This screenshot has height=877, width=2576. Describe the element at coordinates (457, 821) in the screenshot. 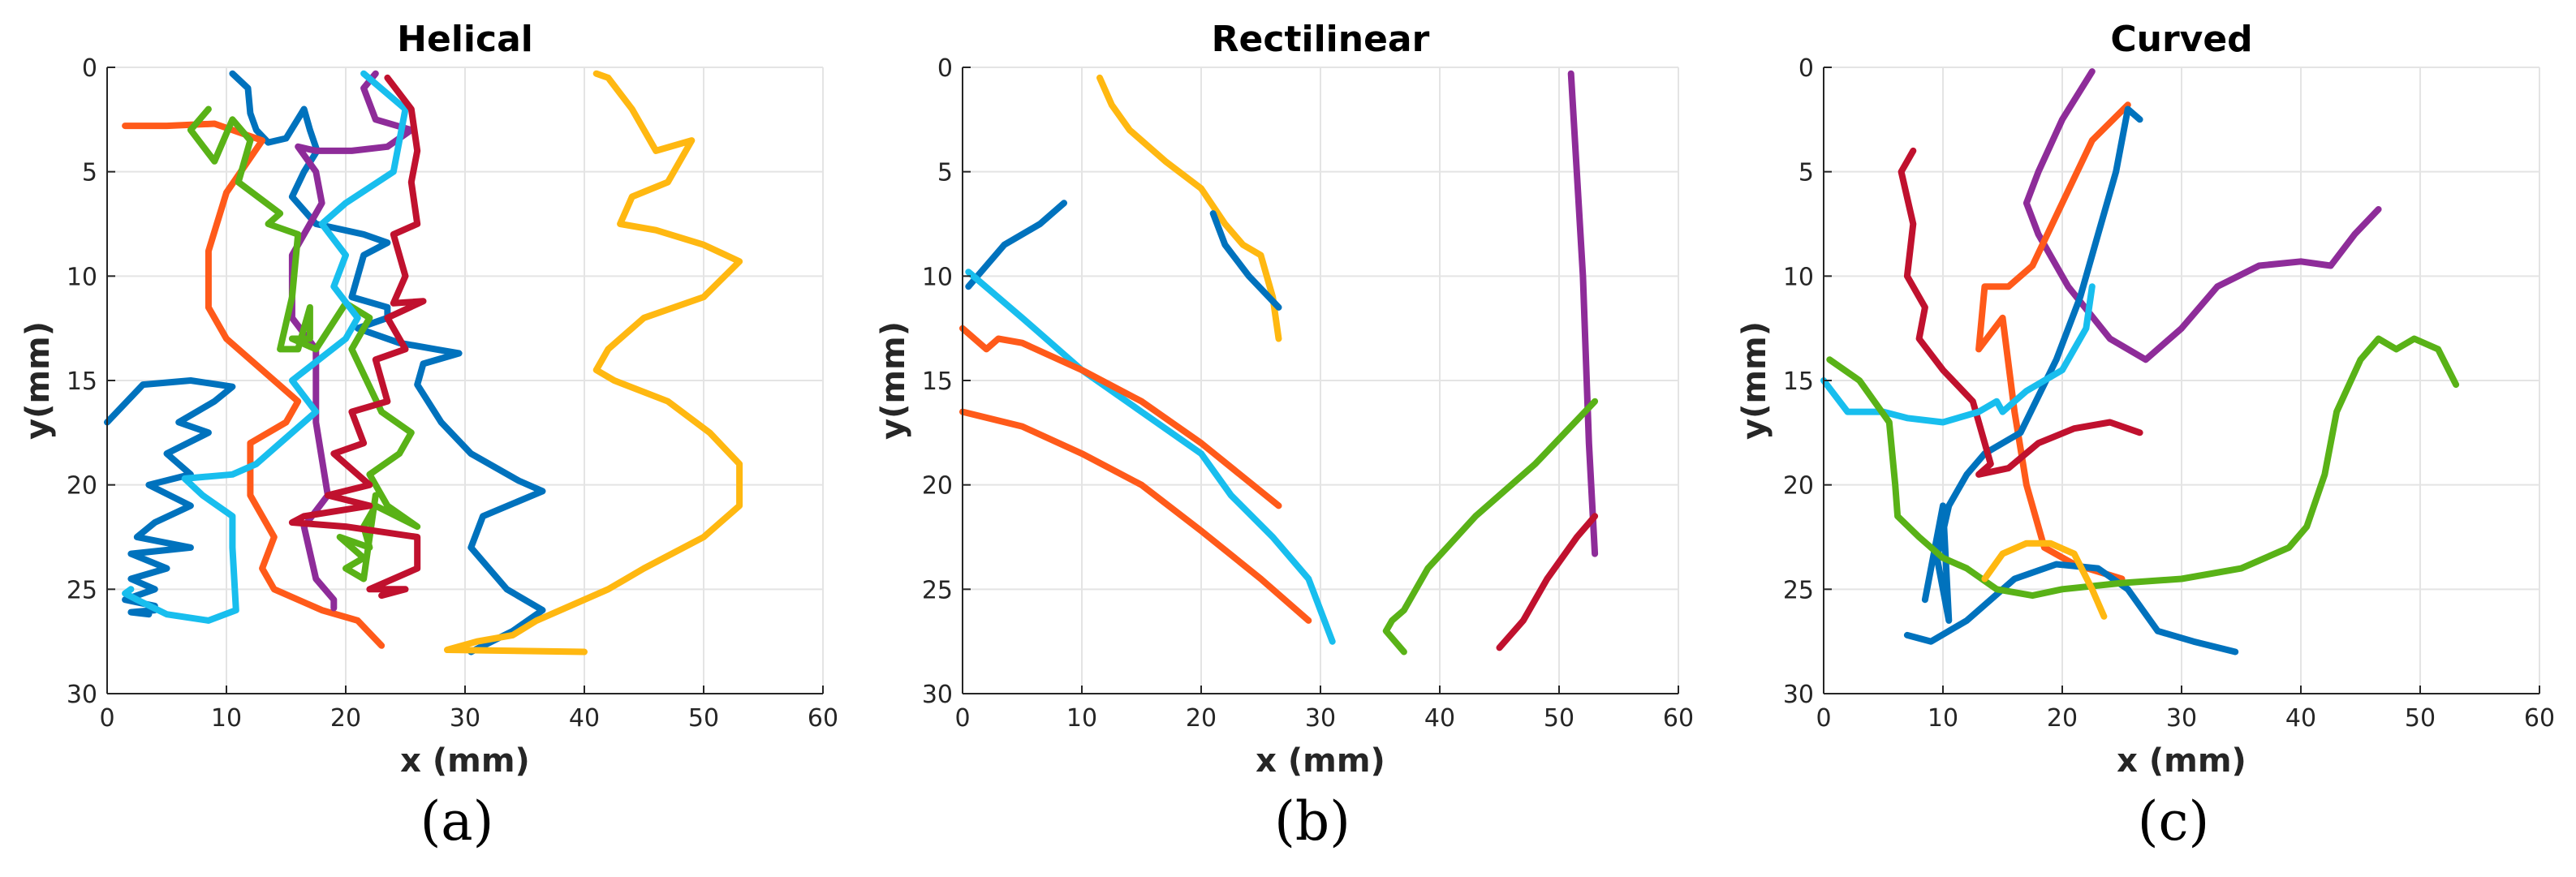

I see `panel-label: (a)` at that location.